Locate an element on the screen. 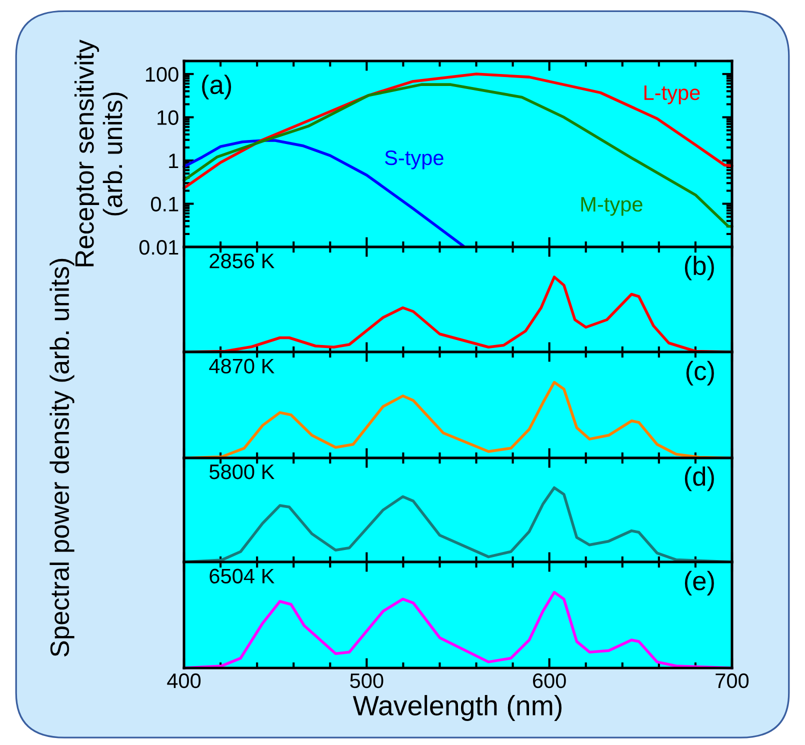  x-tick-label: 400 is located at coordinates (184, 680).